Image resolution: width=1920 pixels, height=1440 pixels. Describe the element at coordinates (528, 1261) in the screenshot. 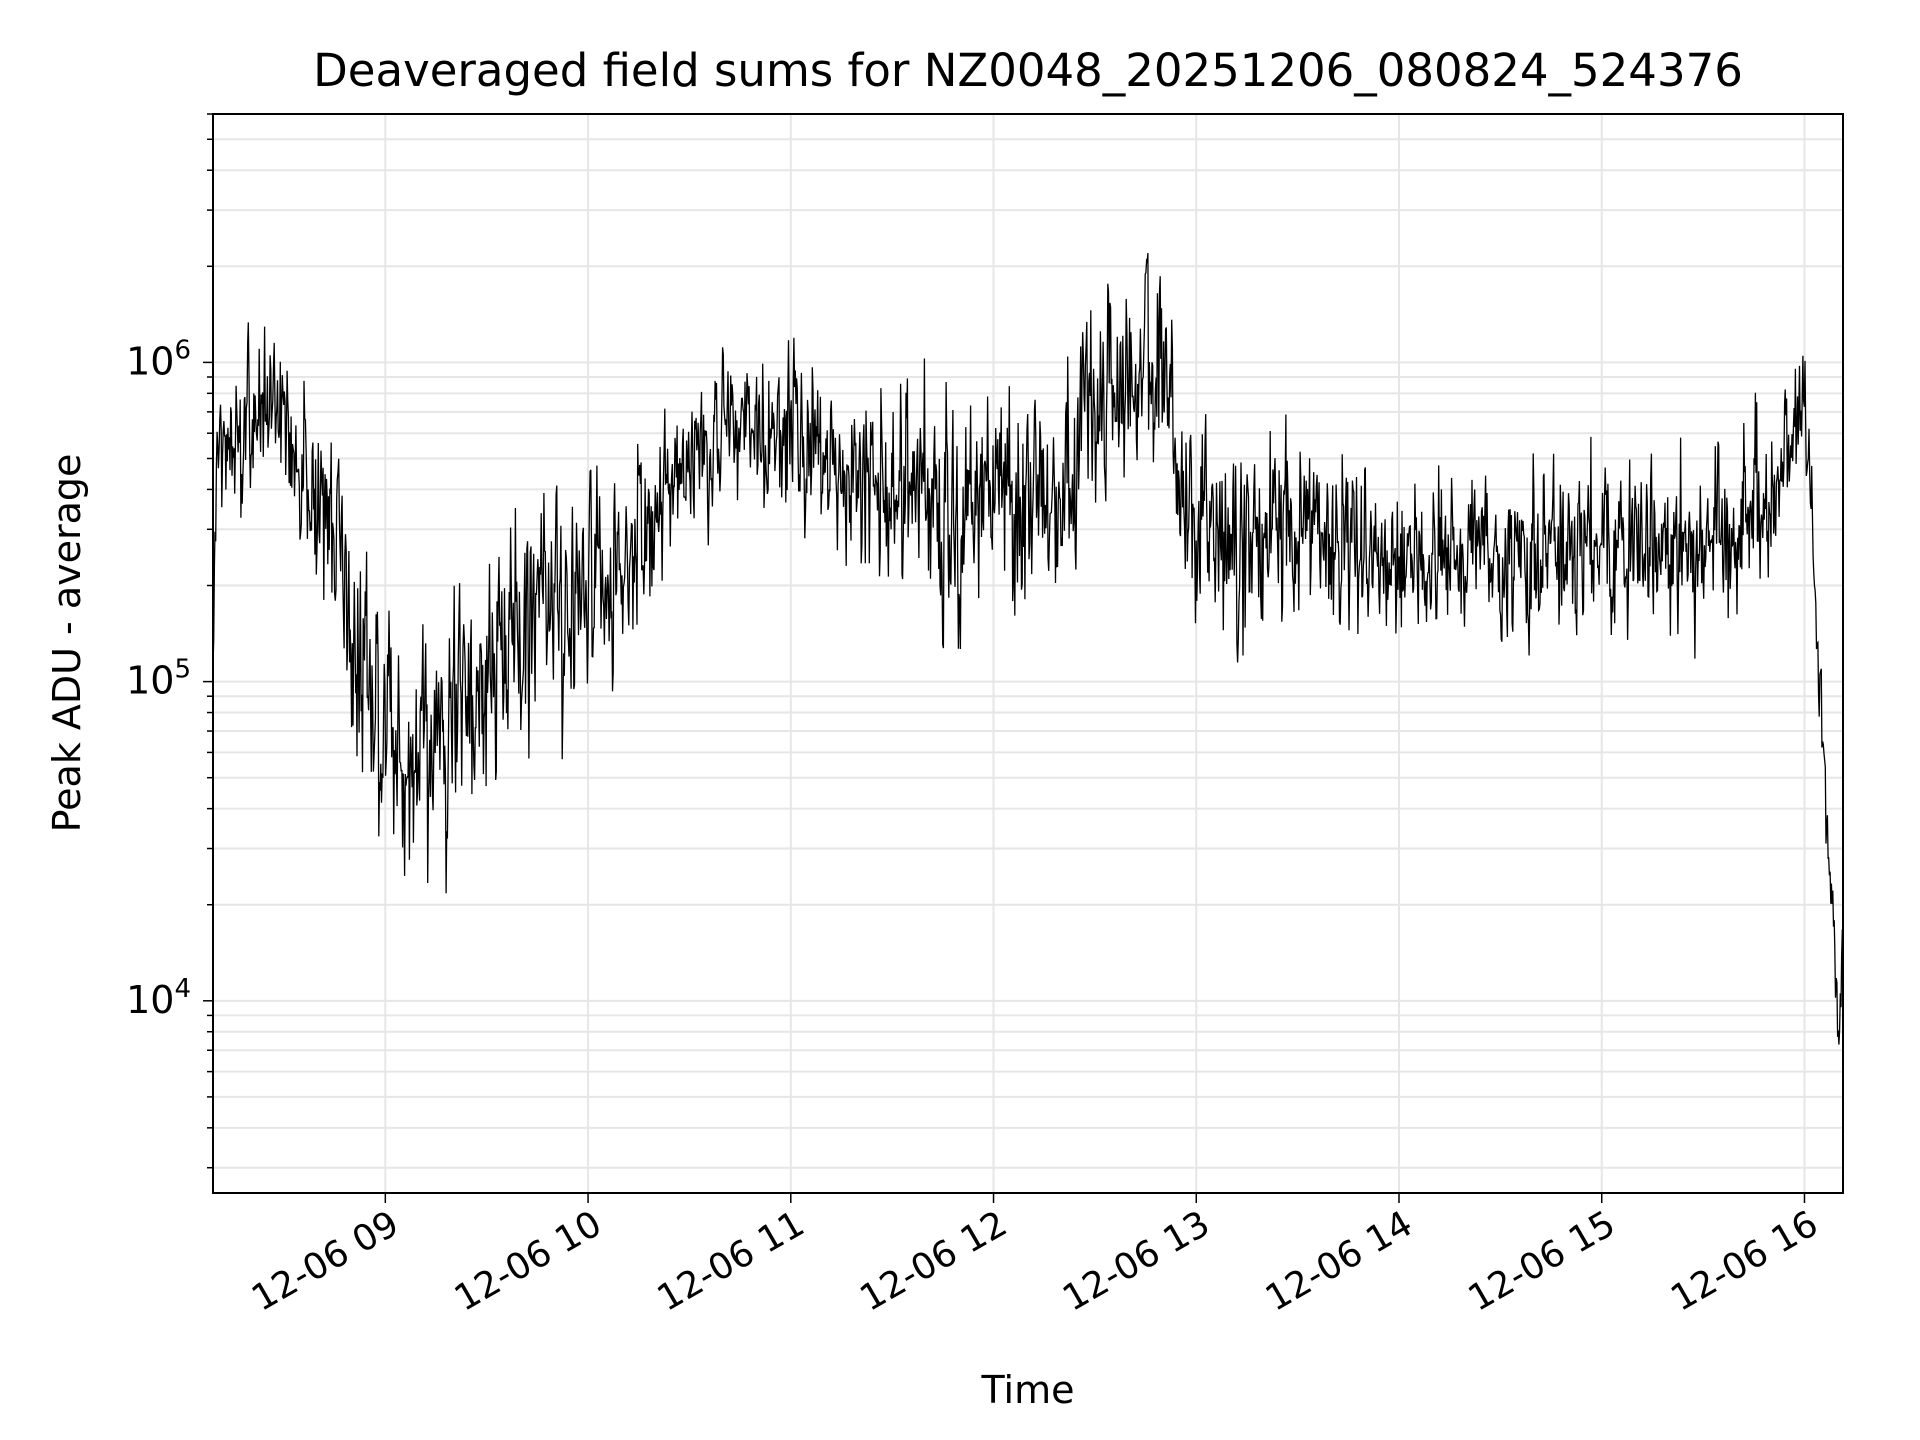

I see `x-tick-label: 12-06 10` at that location.